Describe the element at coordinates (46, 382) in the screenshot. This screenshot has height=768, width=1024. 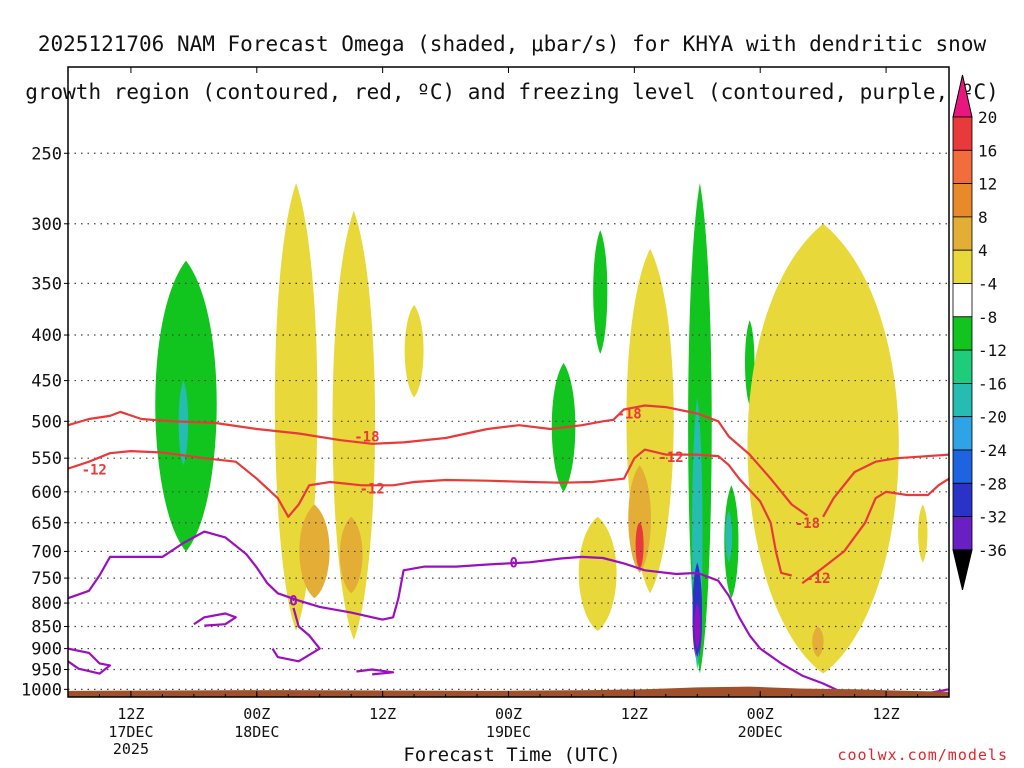
I see `ytick-label-450: 450` at that location.